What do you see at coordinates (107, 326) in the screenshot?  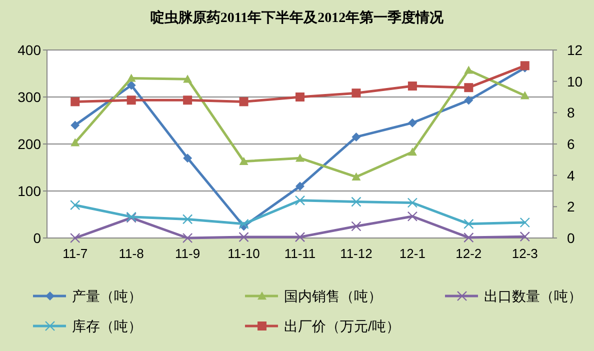 I see `legend-label: 库存（吨）` at bounding box center [107, 326].